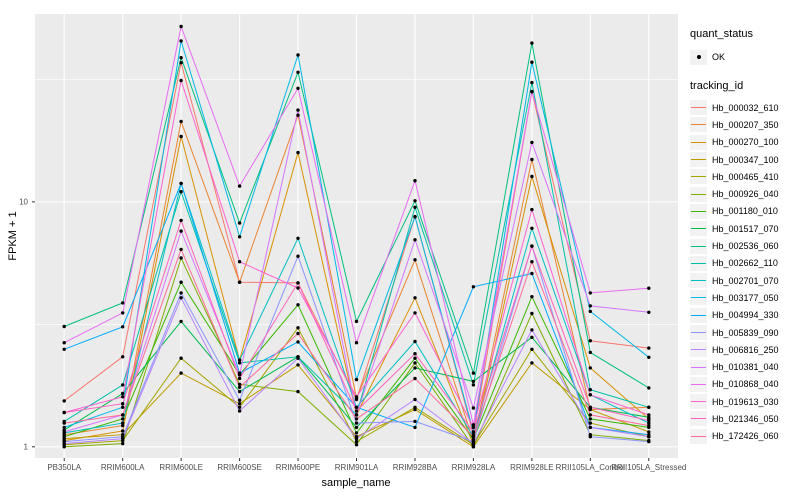 Image resolution: width=800 pixels, height=500 pixels. I want to click on legend-label: Hb_002536_060, so click(745, 246).